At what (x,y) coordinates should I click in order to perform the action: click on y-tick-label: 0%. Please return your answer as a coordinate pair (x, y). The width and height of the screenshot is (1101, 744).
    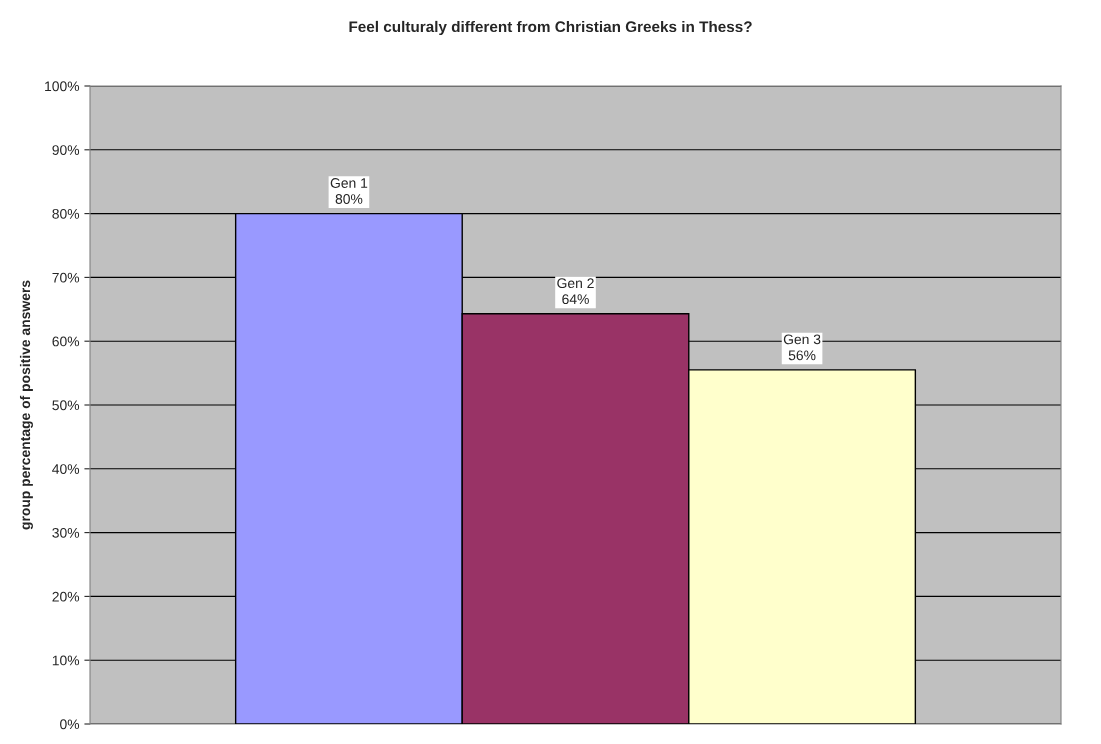
    Looking at the image, I should click on (70, 724).